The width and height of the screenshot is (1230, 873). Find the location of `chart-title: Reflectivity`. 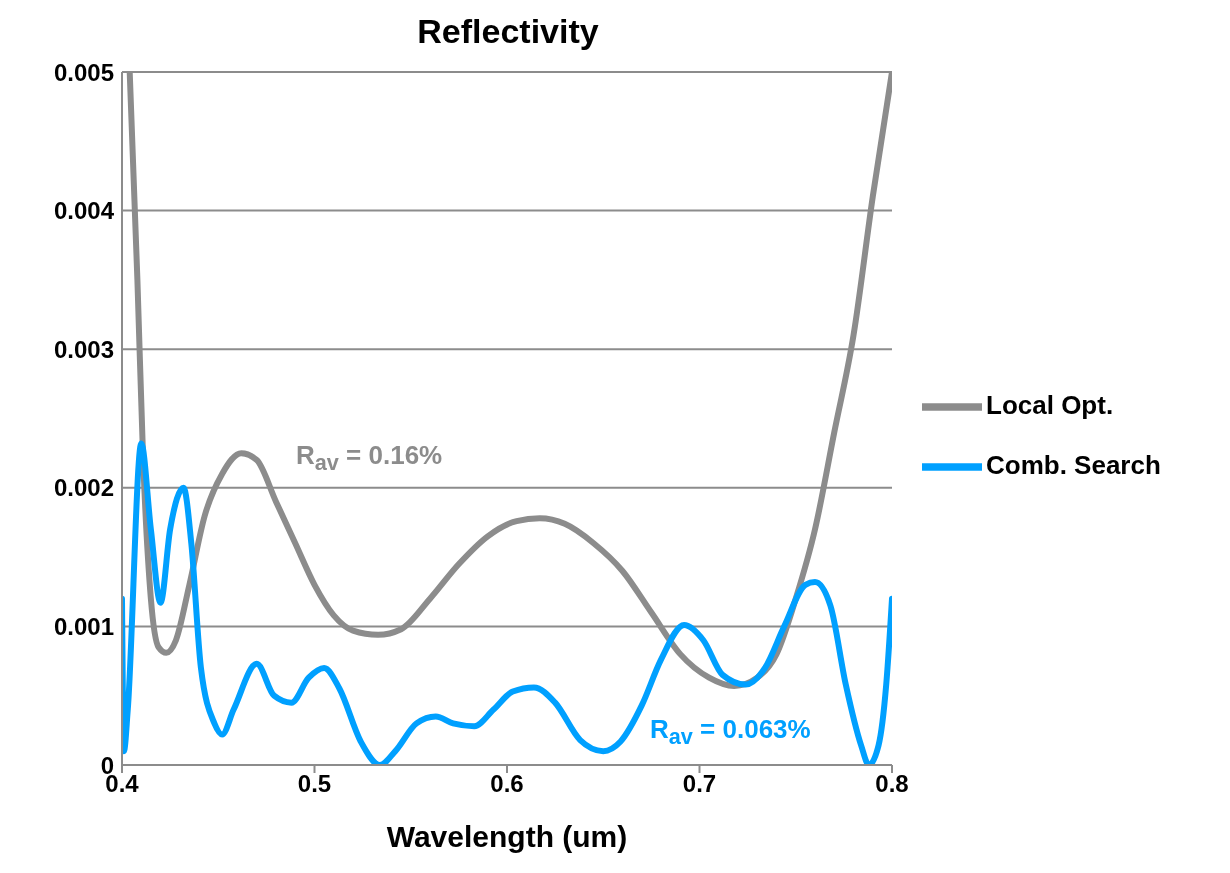

chart-title: Reflectivity is located at coordinates (508, 31).